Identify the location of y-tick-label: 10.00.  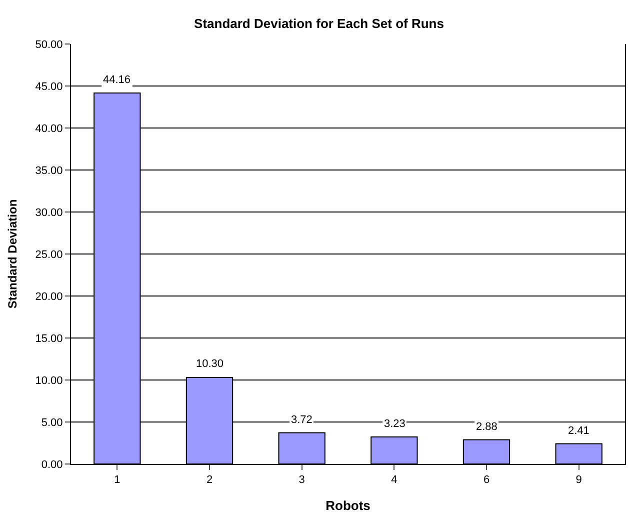
(49, 380).